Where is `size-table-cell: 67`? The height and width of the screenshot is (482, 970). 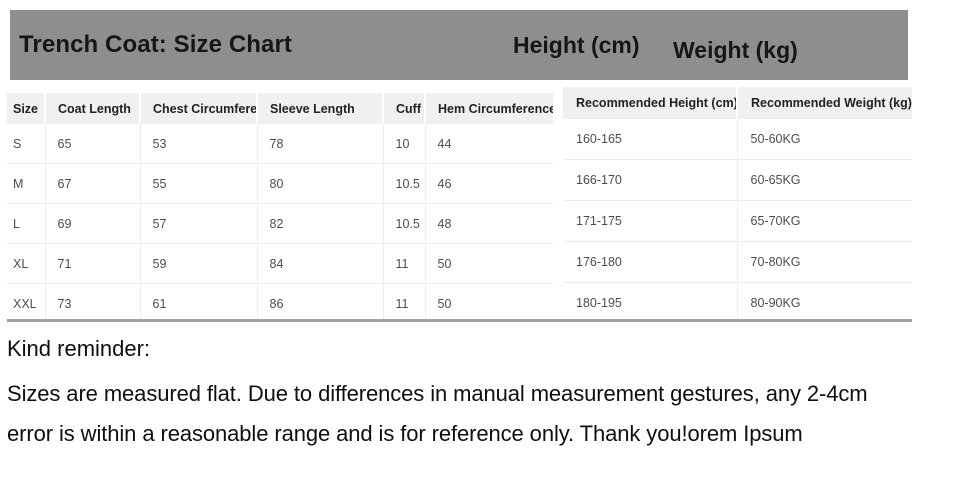
size-table-cell: 67 is located at coordinates (93, 183).